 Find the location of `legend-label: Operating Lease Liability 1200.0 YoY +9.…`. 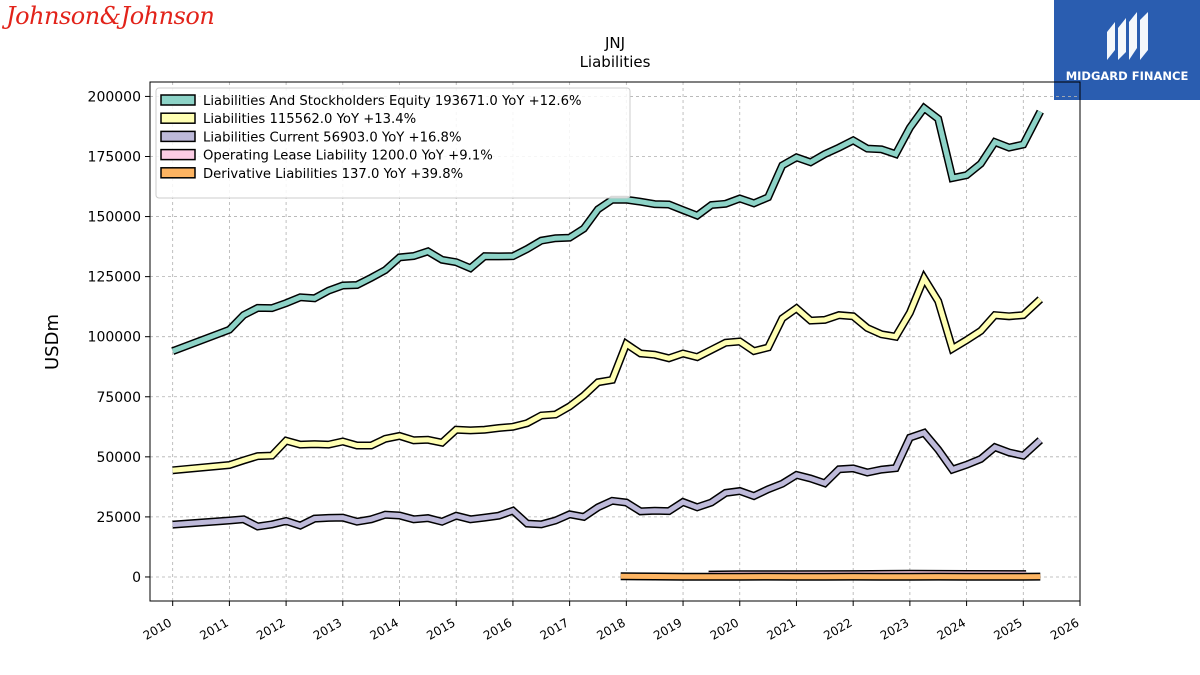

legend-label: Operating Lease Liability 1200.0 YoY +9.… is located at coordinates (348, 156).